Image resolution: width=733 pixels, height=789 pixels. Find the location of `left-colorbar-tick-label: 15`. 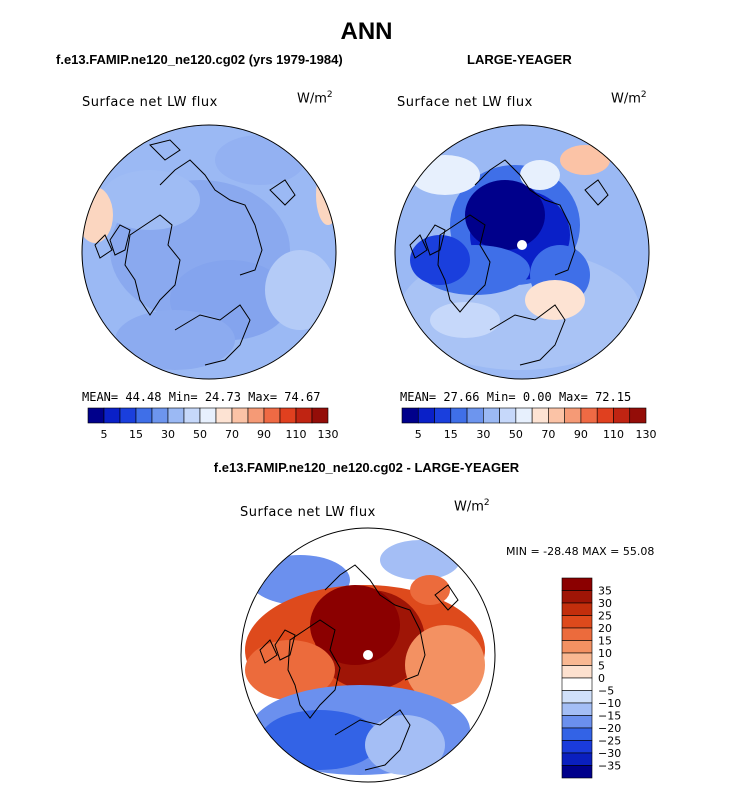

left-colorbar-tick-label: 15 is located at coordinates (136, 434).